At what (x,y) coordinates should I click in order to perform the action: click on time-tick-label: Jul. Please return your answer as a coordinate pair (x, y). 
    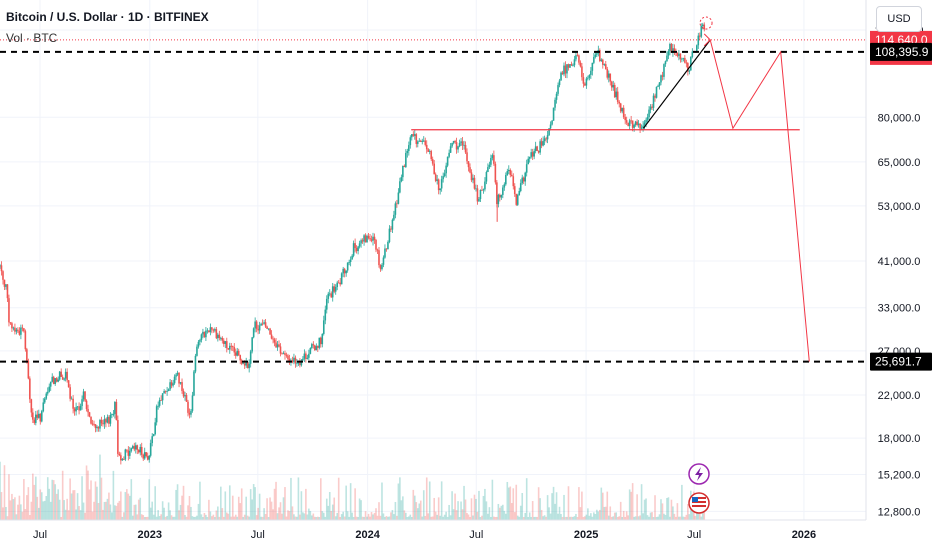
    Looking at the image, I should click on (40, 535).